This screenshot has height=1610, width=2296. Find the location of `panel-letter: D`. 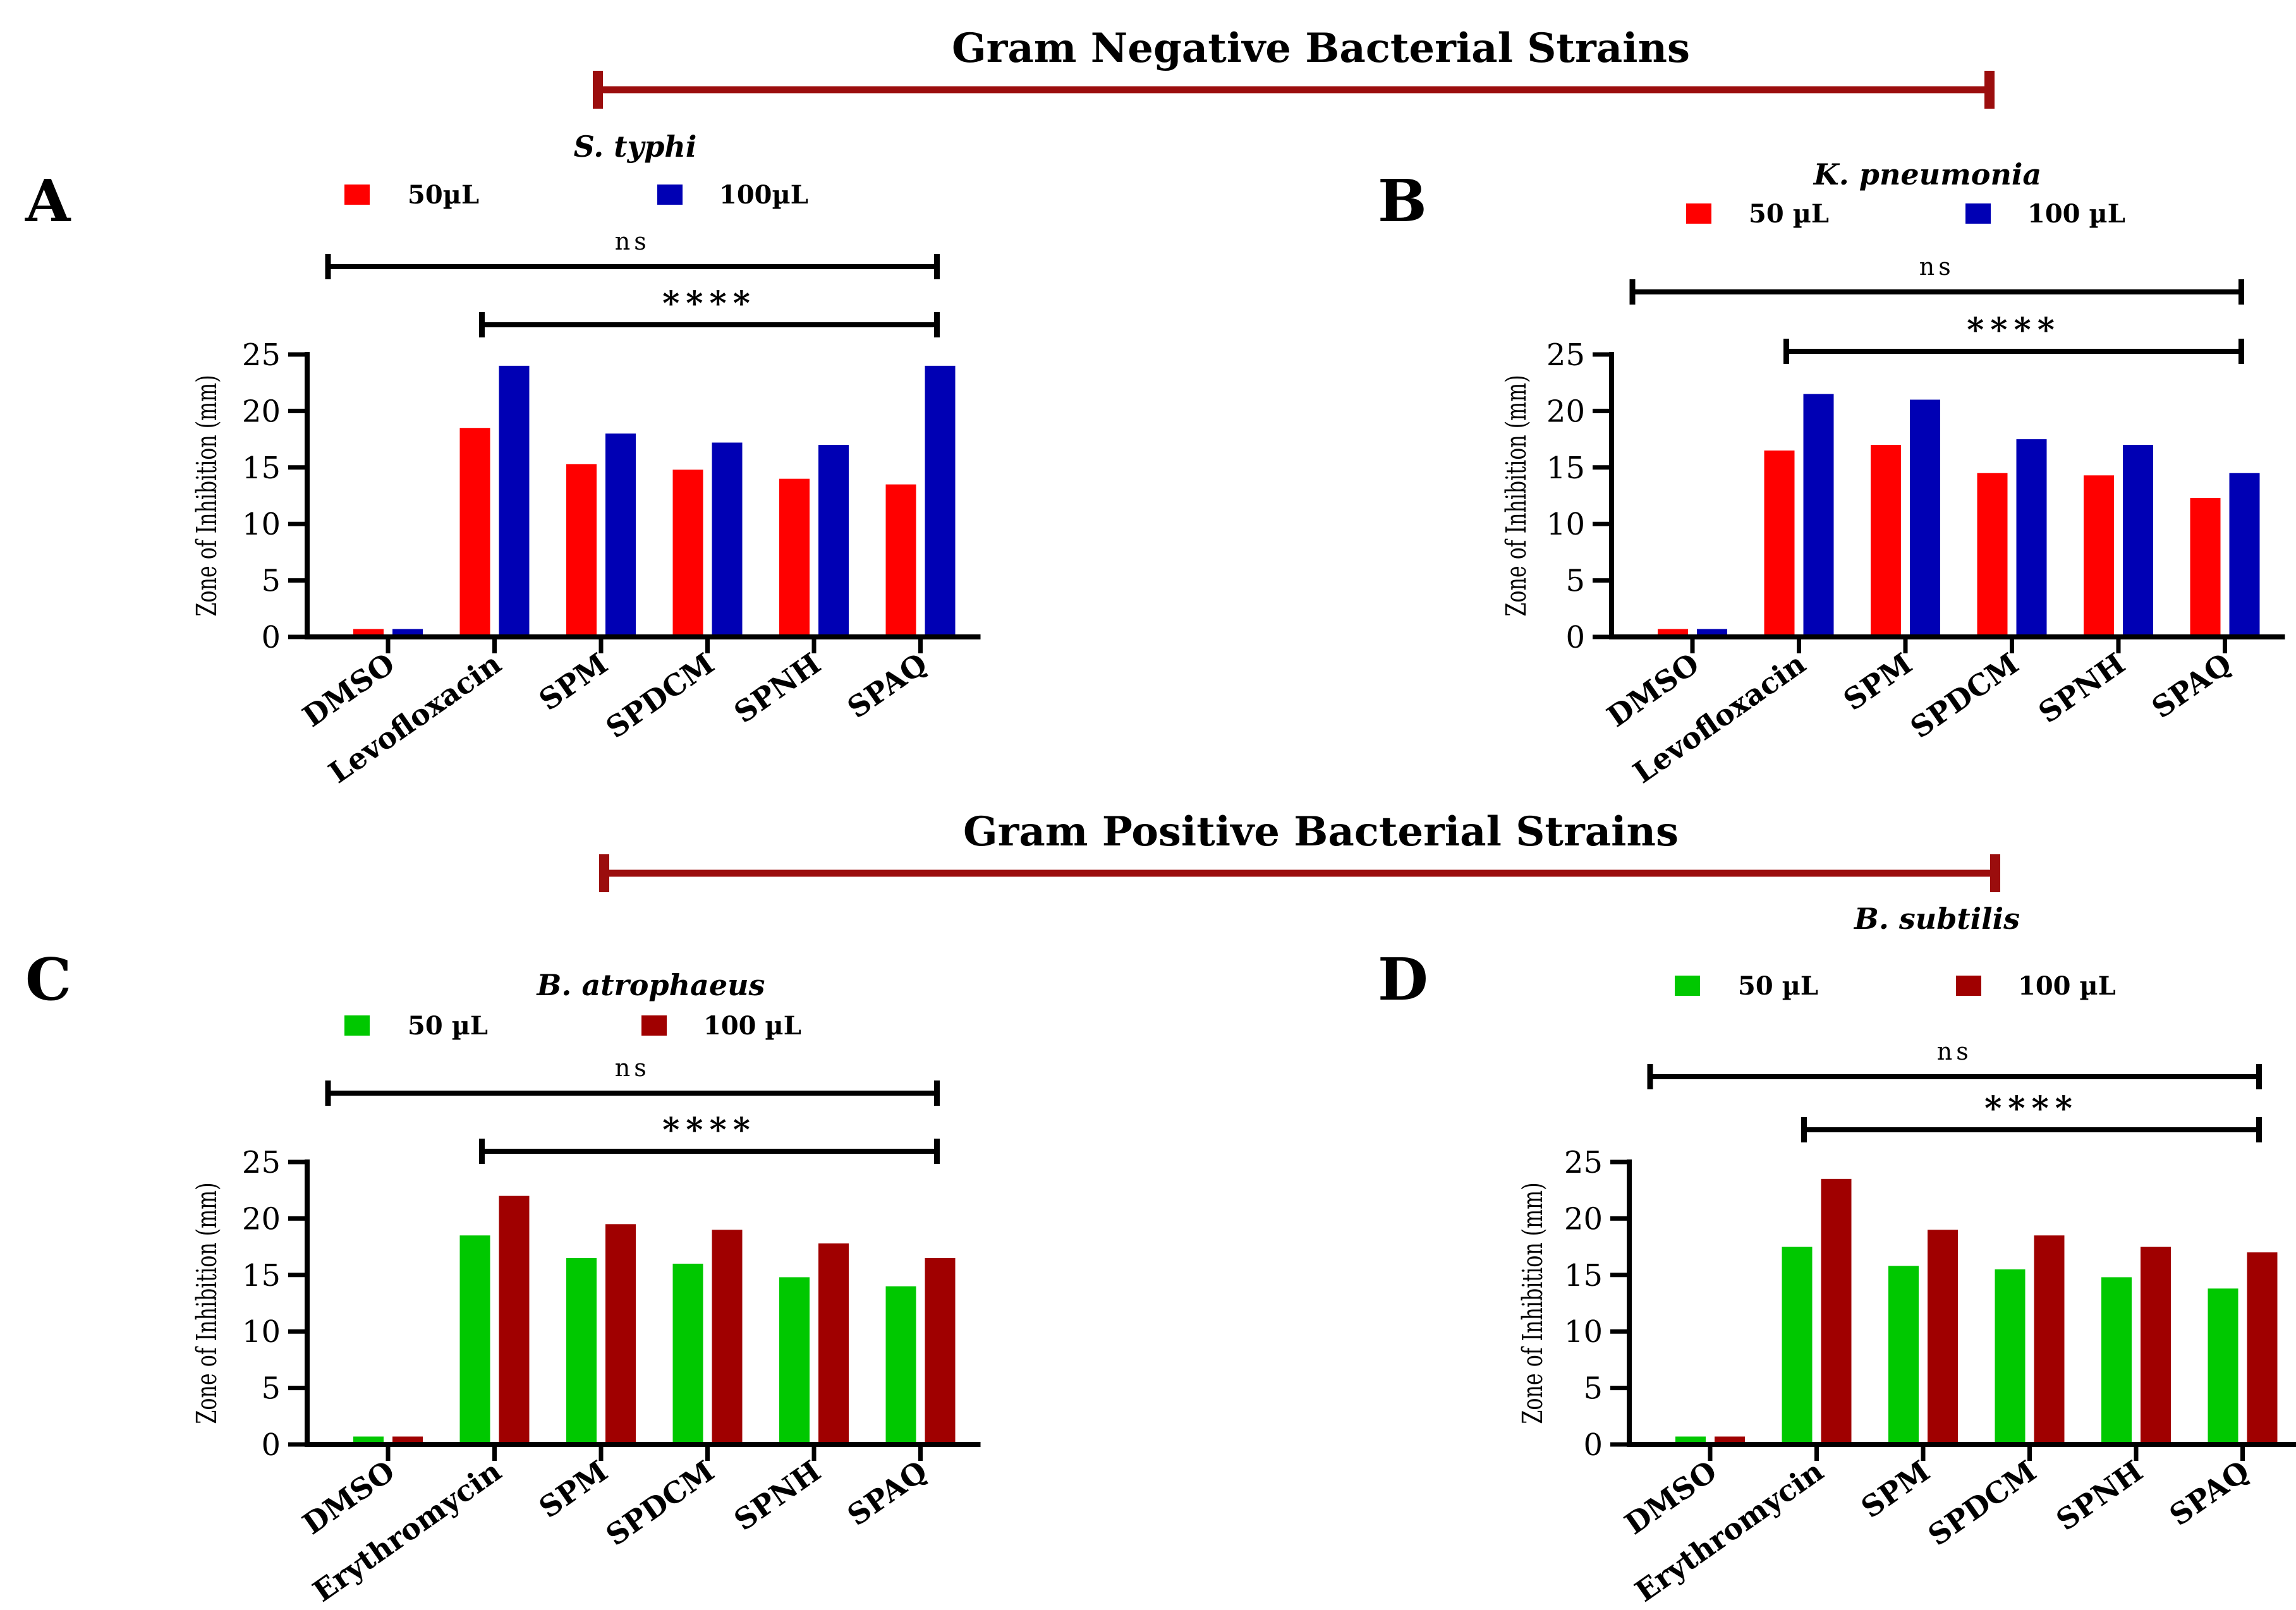

panel-letter: D is located at coordinates (1403, 979).